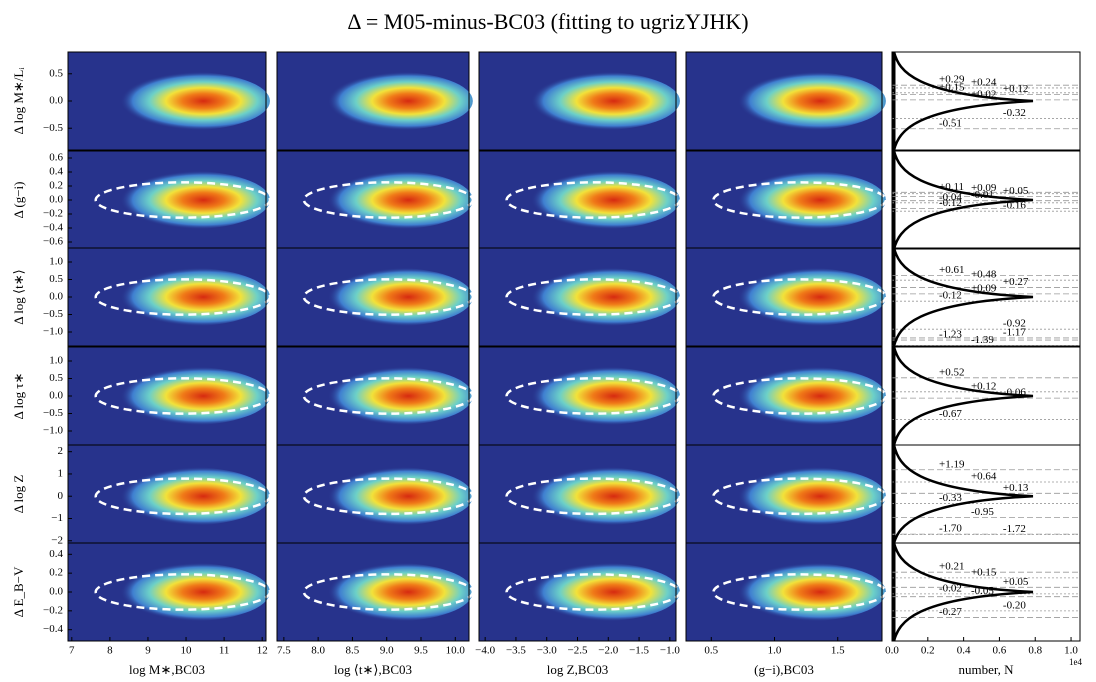 This screenshot has width=1096, height=682. Describe the element at coordinates (950, 203) in the screenshot. I see `percentile-label: -0.12` at that location.